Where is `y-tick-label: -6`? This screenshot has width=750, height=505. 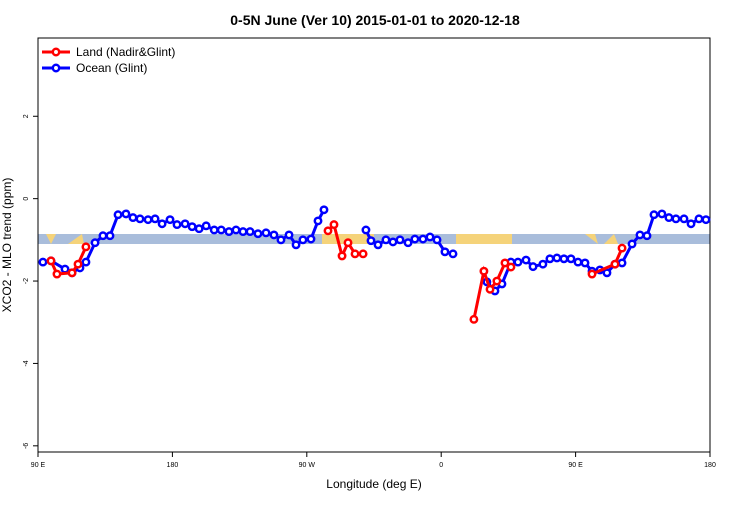
y-tick-label: -6 is located at coordinates (26, 446).